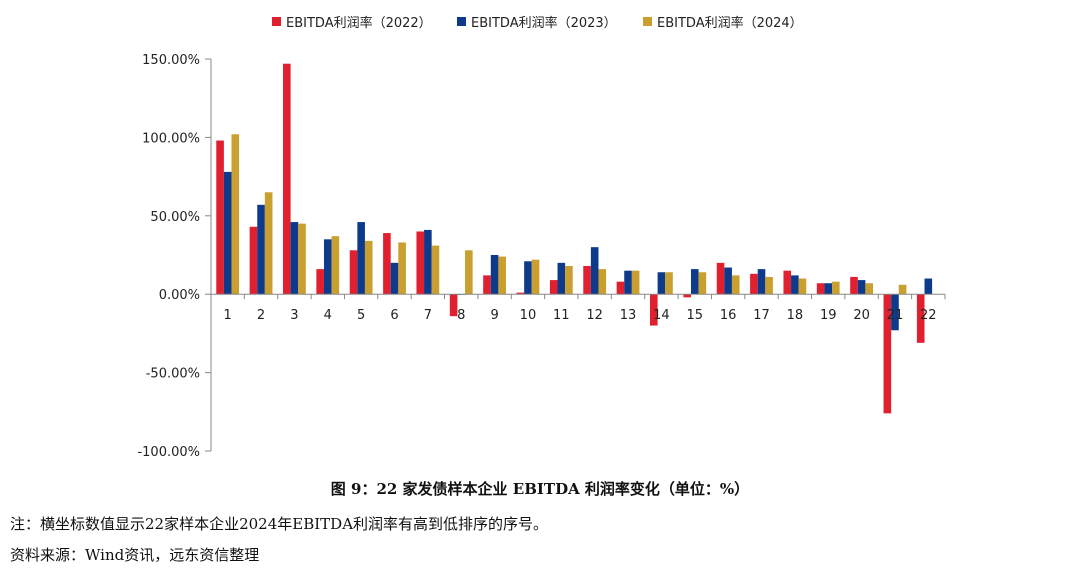 Image resolution: width=1080 pixels, height=574 pixels. What do you see at coordinates (261, 315) in the screenshot?
I see `x-tick-label: 2` at bounding box center [261, 315].